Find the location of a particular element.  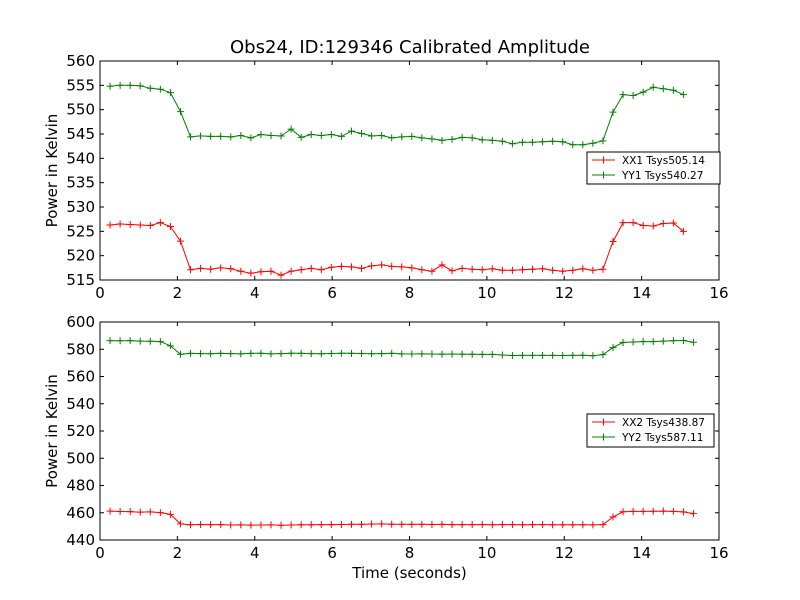

legend-label: XX2 Tsys438.87 is located at coordinates (663, 423).